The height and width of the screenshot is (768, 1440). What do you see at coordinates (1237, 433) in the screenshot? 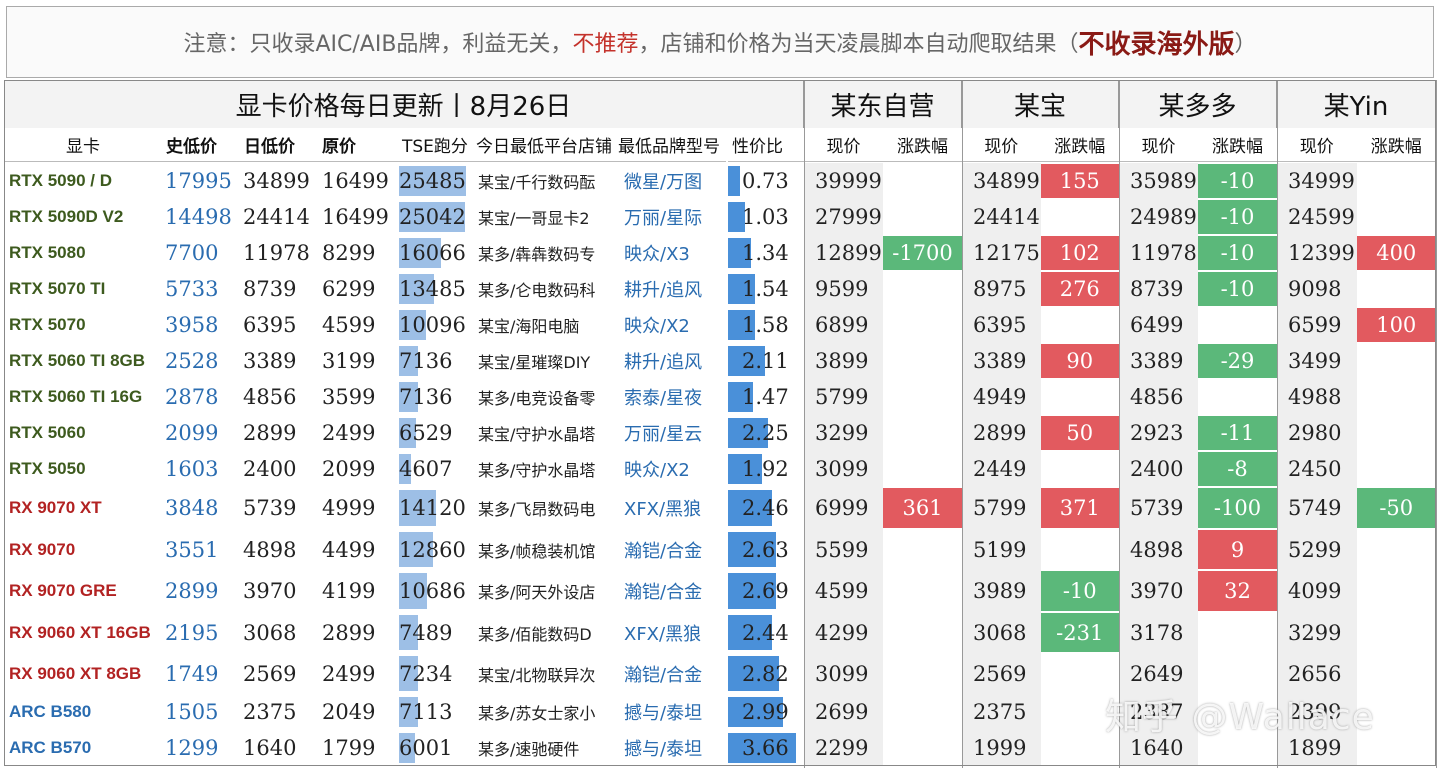
I see `platform-price-change: -11` at bounding box center [1237, 433].